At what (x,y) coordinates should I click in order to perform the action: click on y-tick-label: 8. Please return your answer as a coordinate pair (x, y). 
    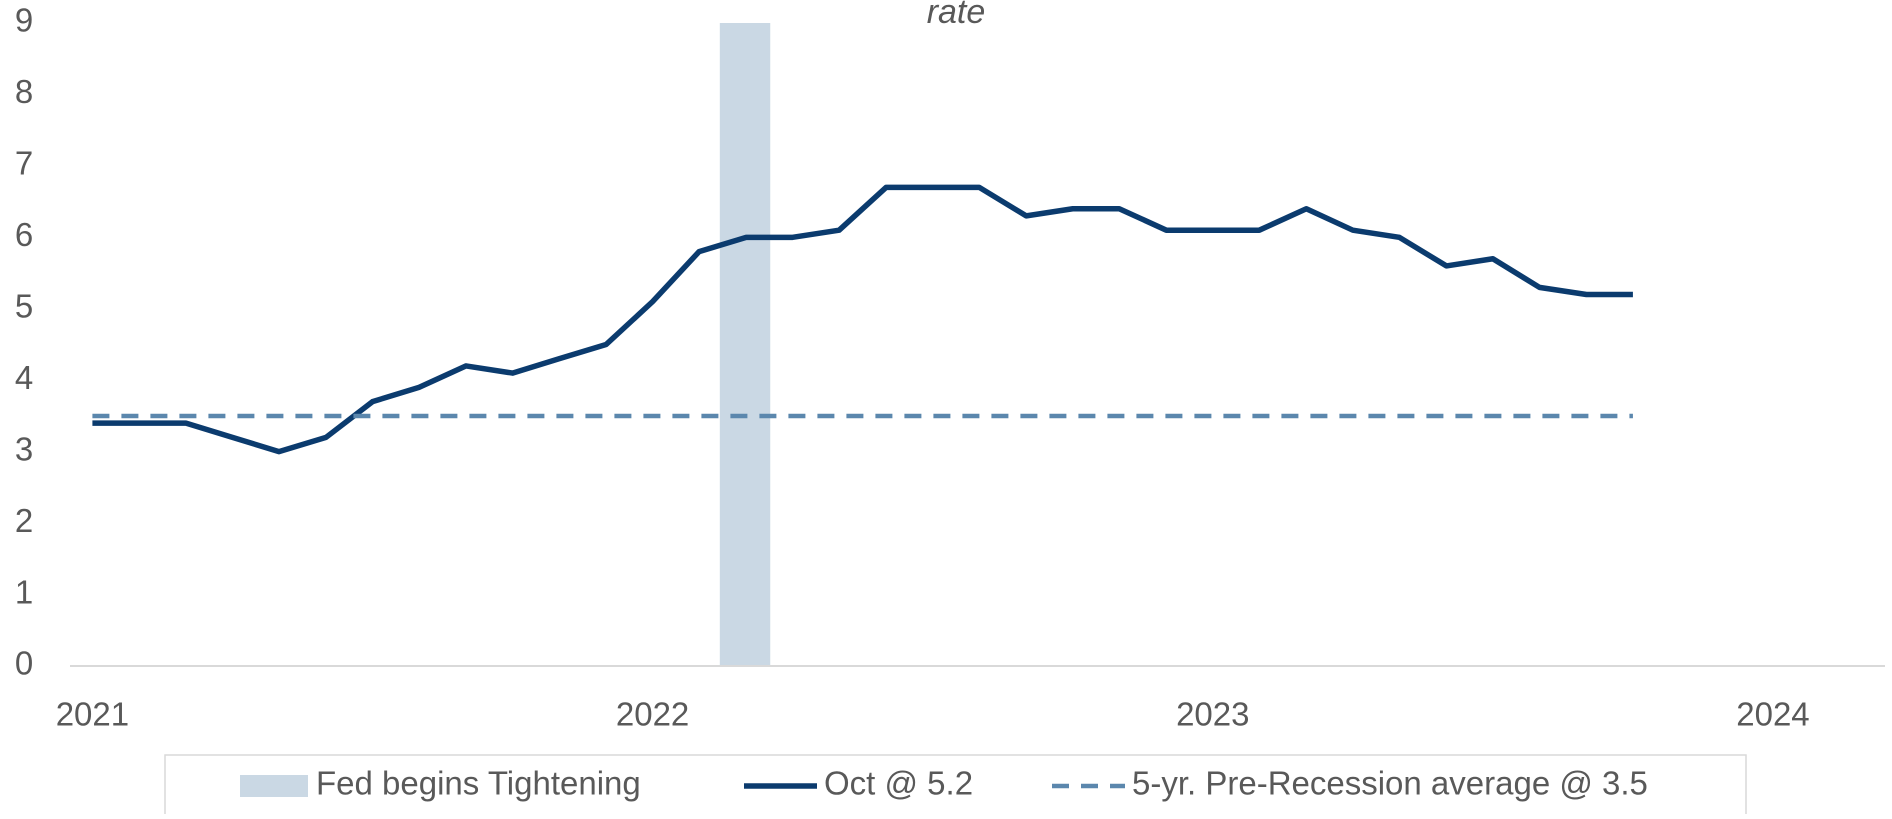
    Looking at the image, I should click on (24, 91).